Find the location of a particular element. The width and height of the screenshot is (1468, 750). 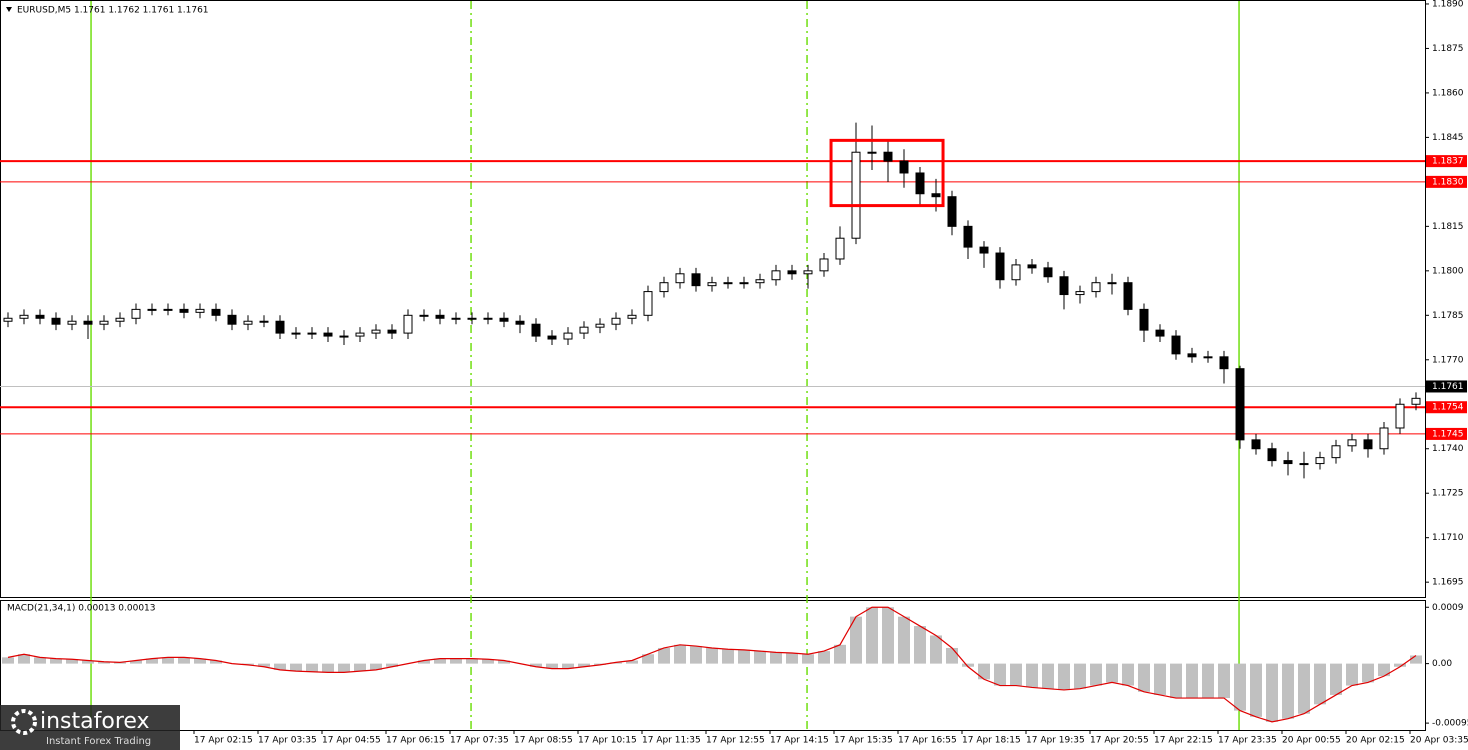

current-price-tag is located at coordinates (1446, 386).